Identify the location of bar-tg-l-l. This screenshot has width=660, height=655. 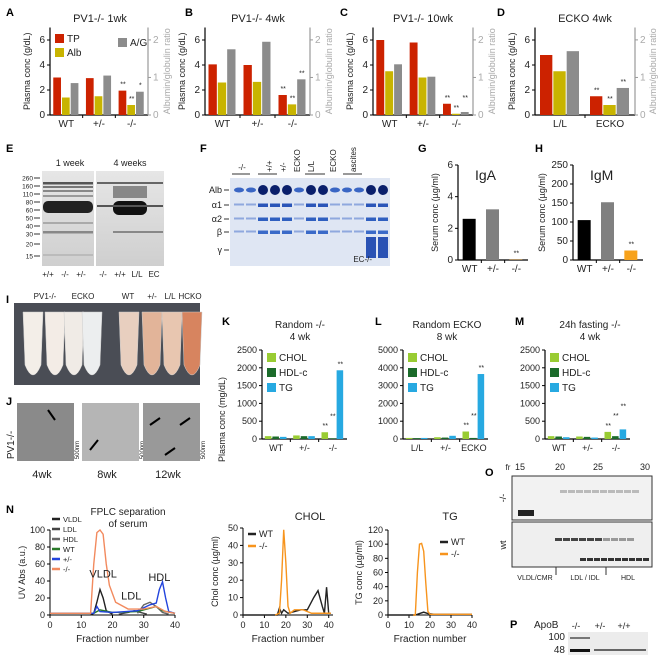
(424, 438).